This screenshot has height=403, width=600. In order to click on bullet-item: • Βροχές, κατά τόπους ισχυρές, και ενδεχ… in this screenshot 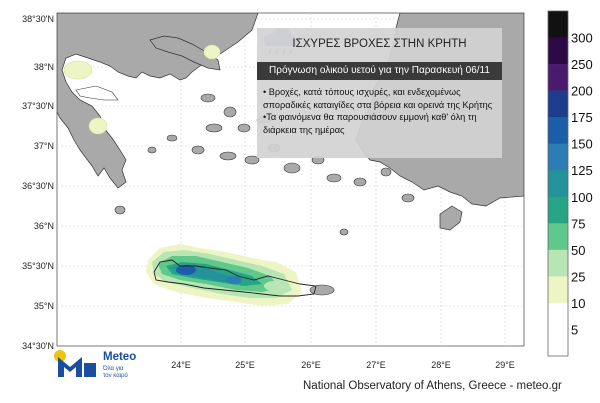, I will do `click(378, 98)`.